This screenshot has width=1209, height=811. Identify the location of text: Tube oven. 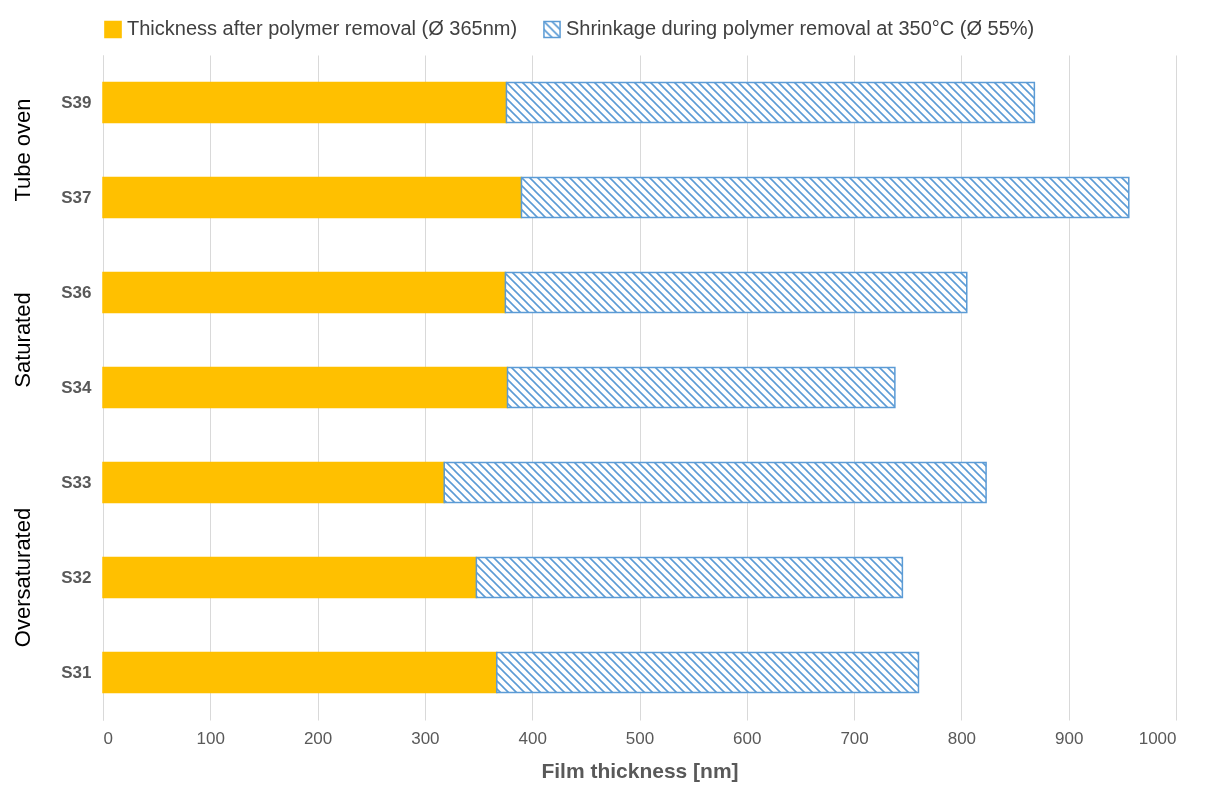
(22, 150).